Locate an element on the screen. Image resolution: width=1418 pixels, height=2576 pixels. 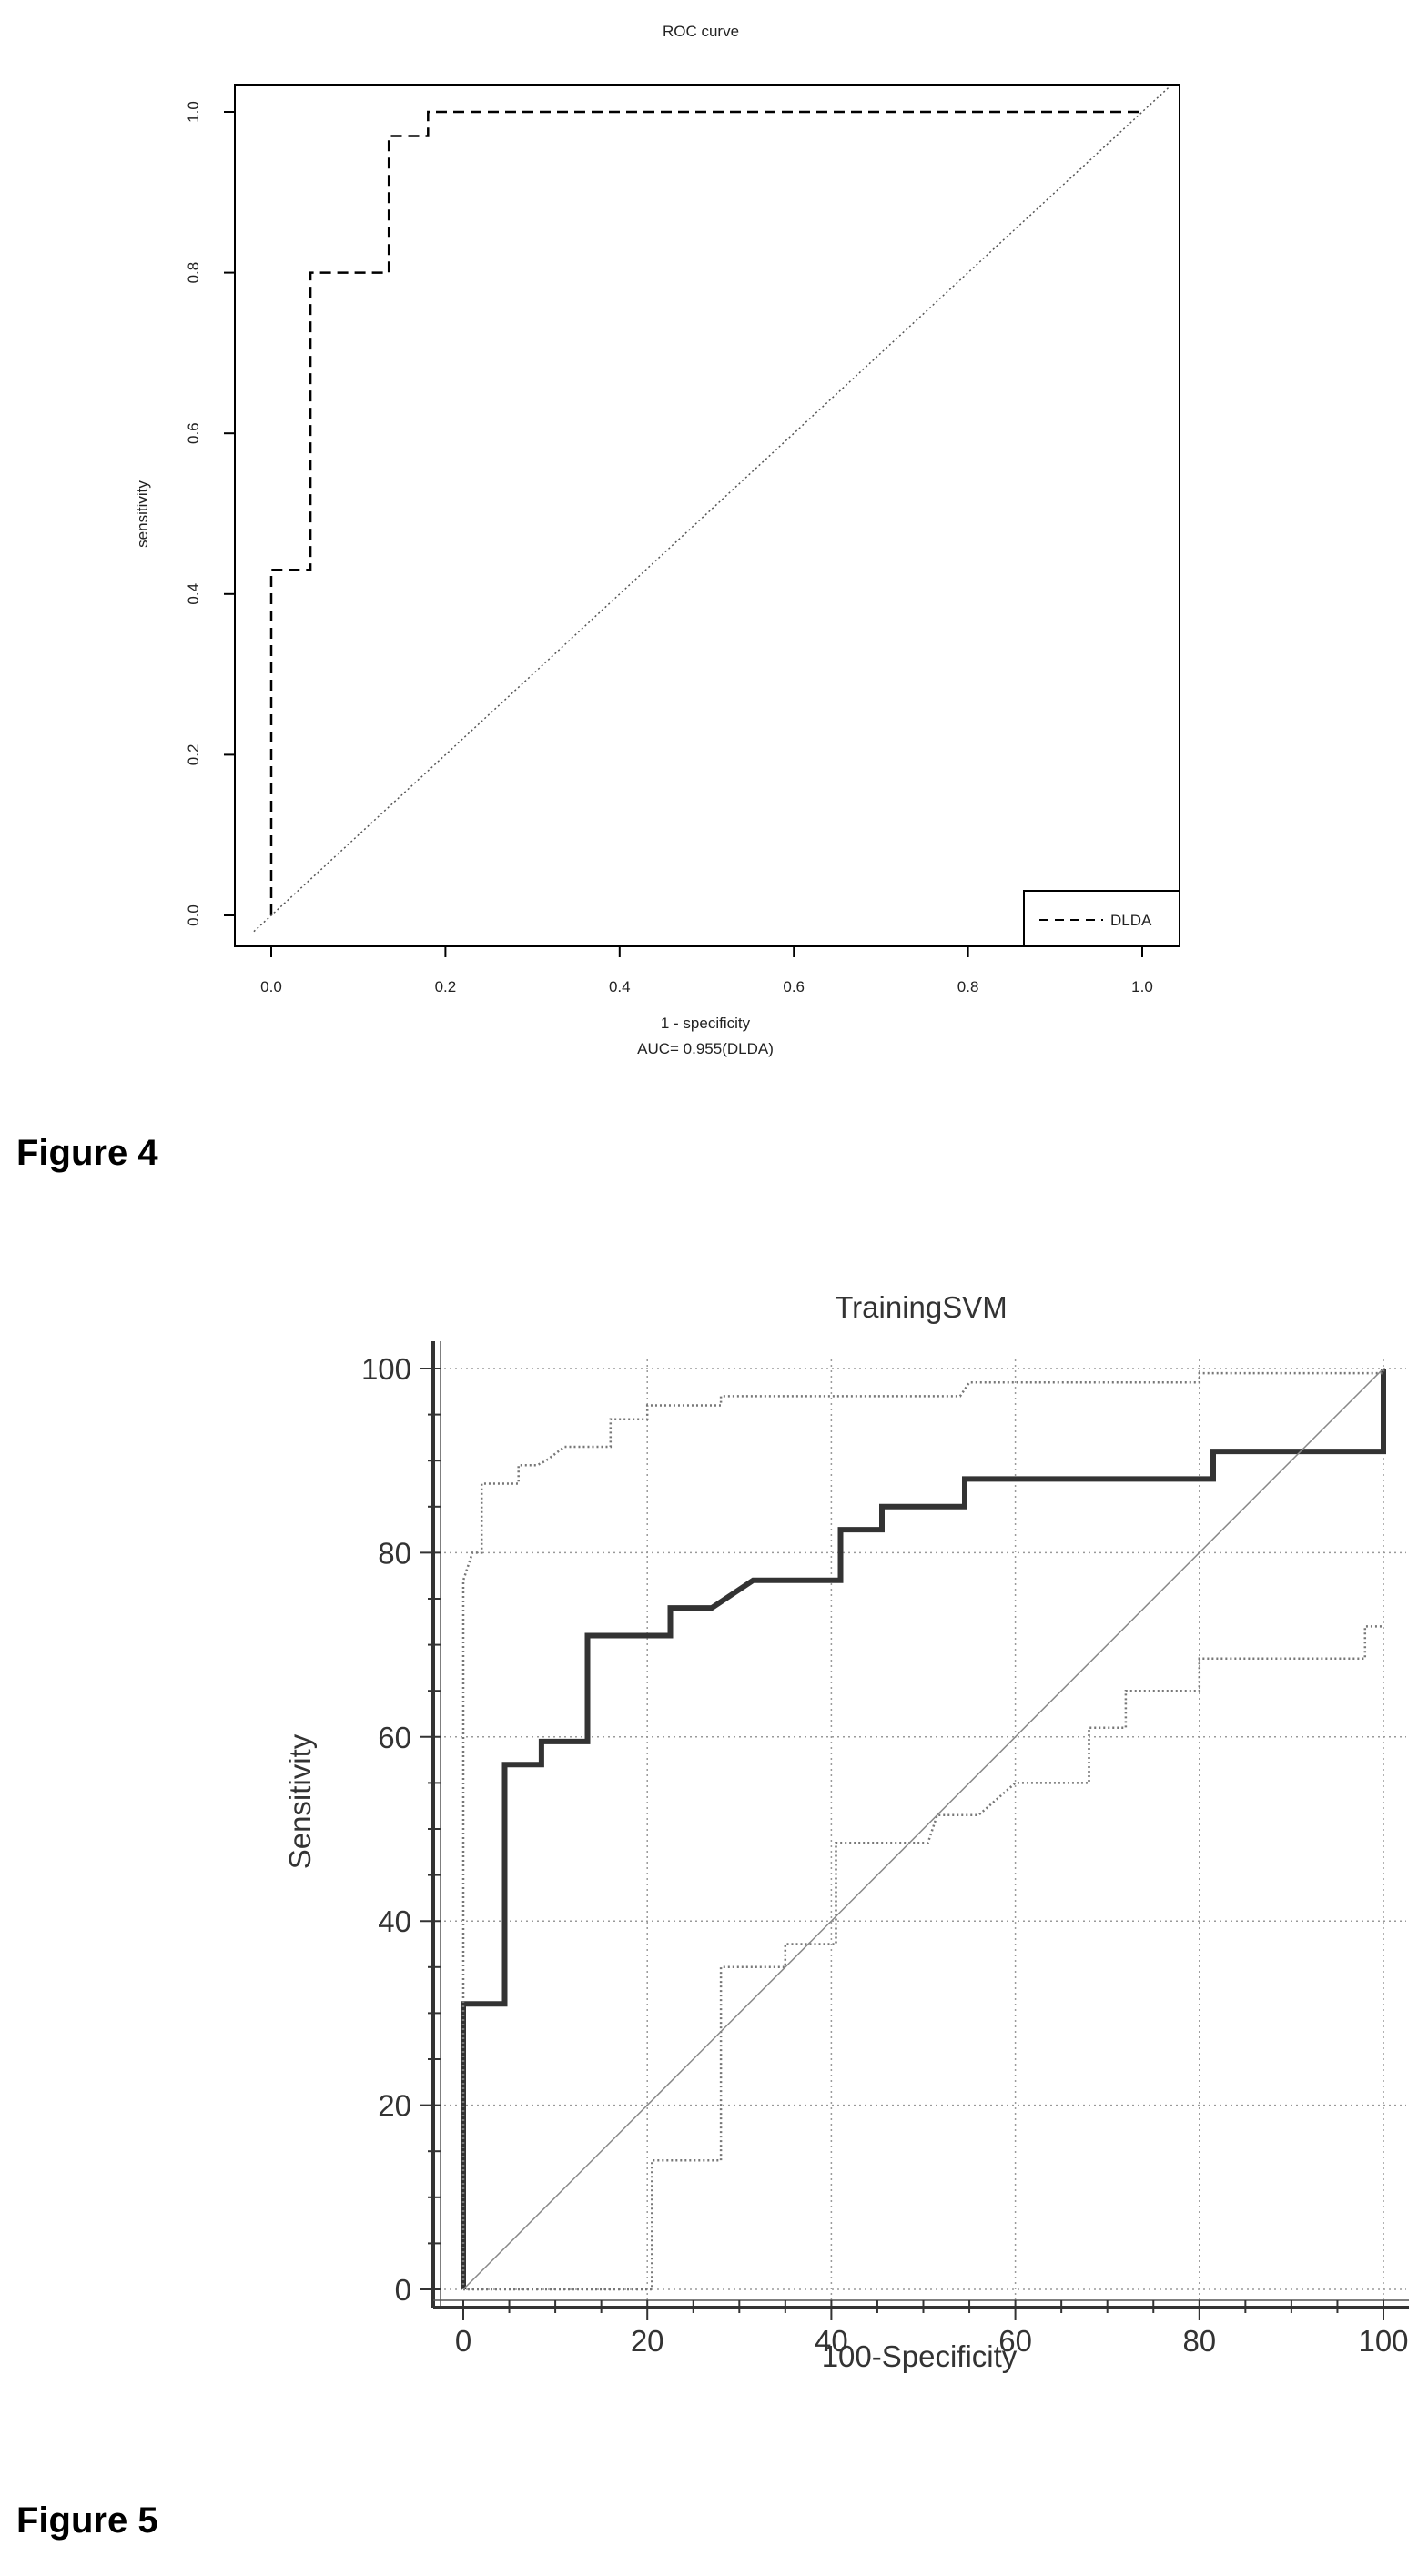
roc-y-tick-label: 1.0 is located at coordinates (194, 112).